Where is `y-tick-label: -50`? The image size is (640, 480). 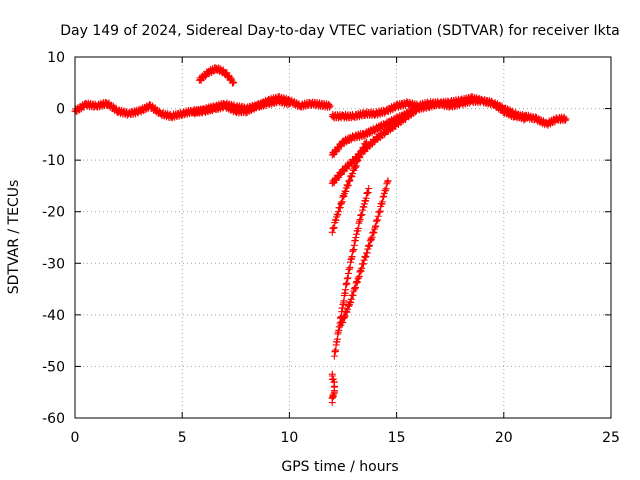 y-tick-label: -50 is located at coordinates (53, 367).